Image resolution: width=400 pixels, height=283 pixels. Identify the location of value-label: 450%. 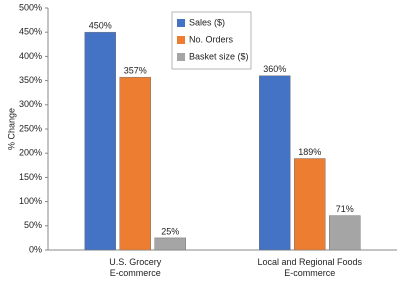
(100, 26).